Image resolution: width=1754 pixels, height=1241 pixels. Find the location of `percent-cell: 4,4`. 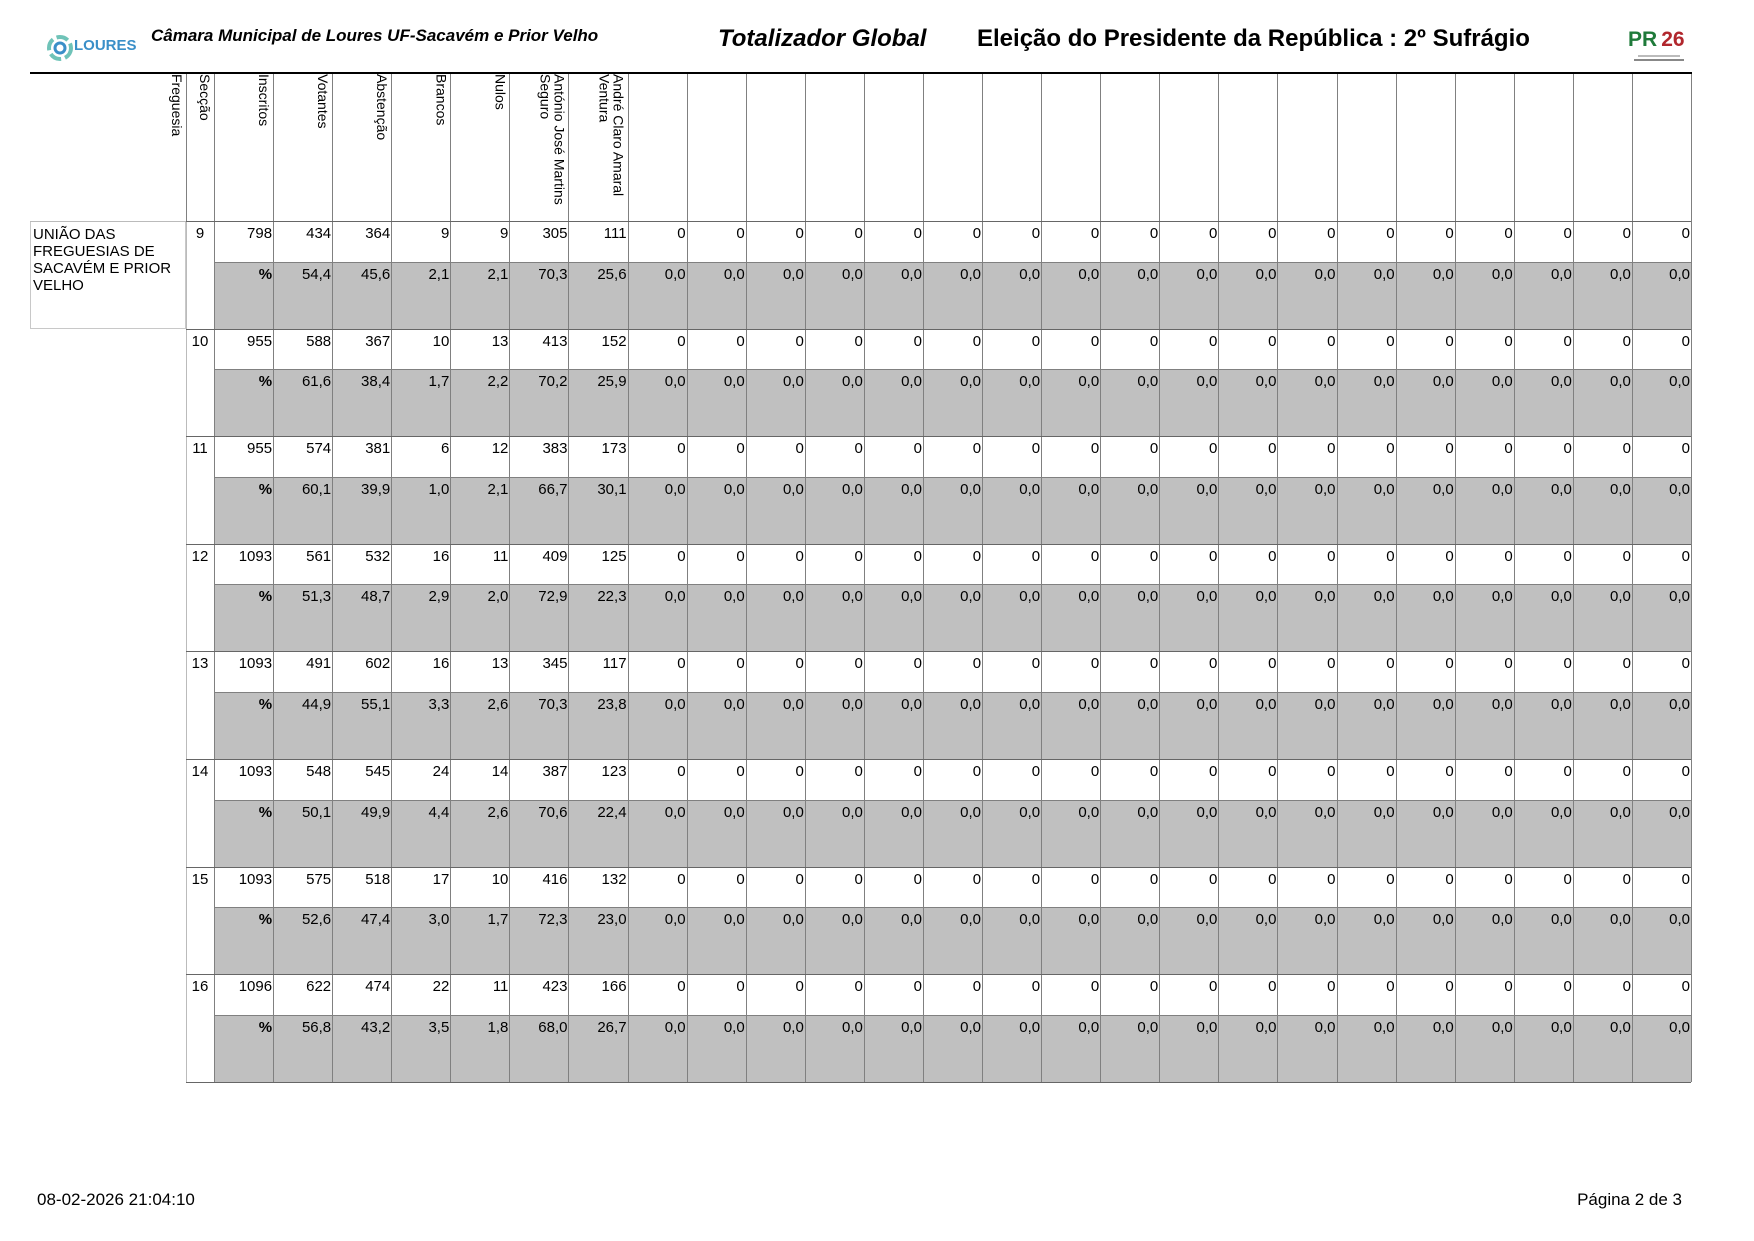

percent-cell: 4,4 is located at coordinates (439, 812).